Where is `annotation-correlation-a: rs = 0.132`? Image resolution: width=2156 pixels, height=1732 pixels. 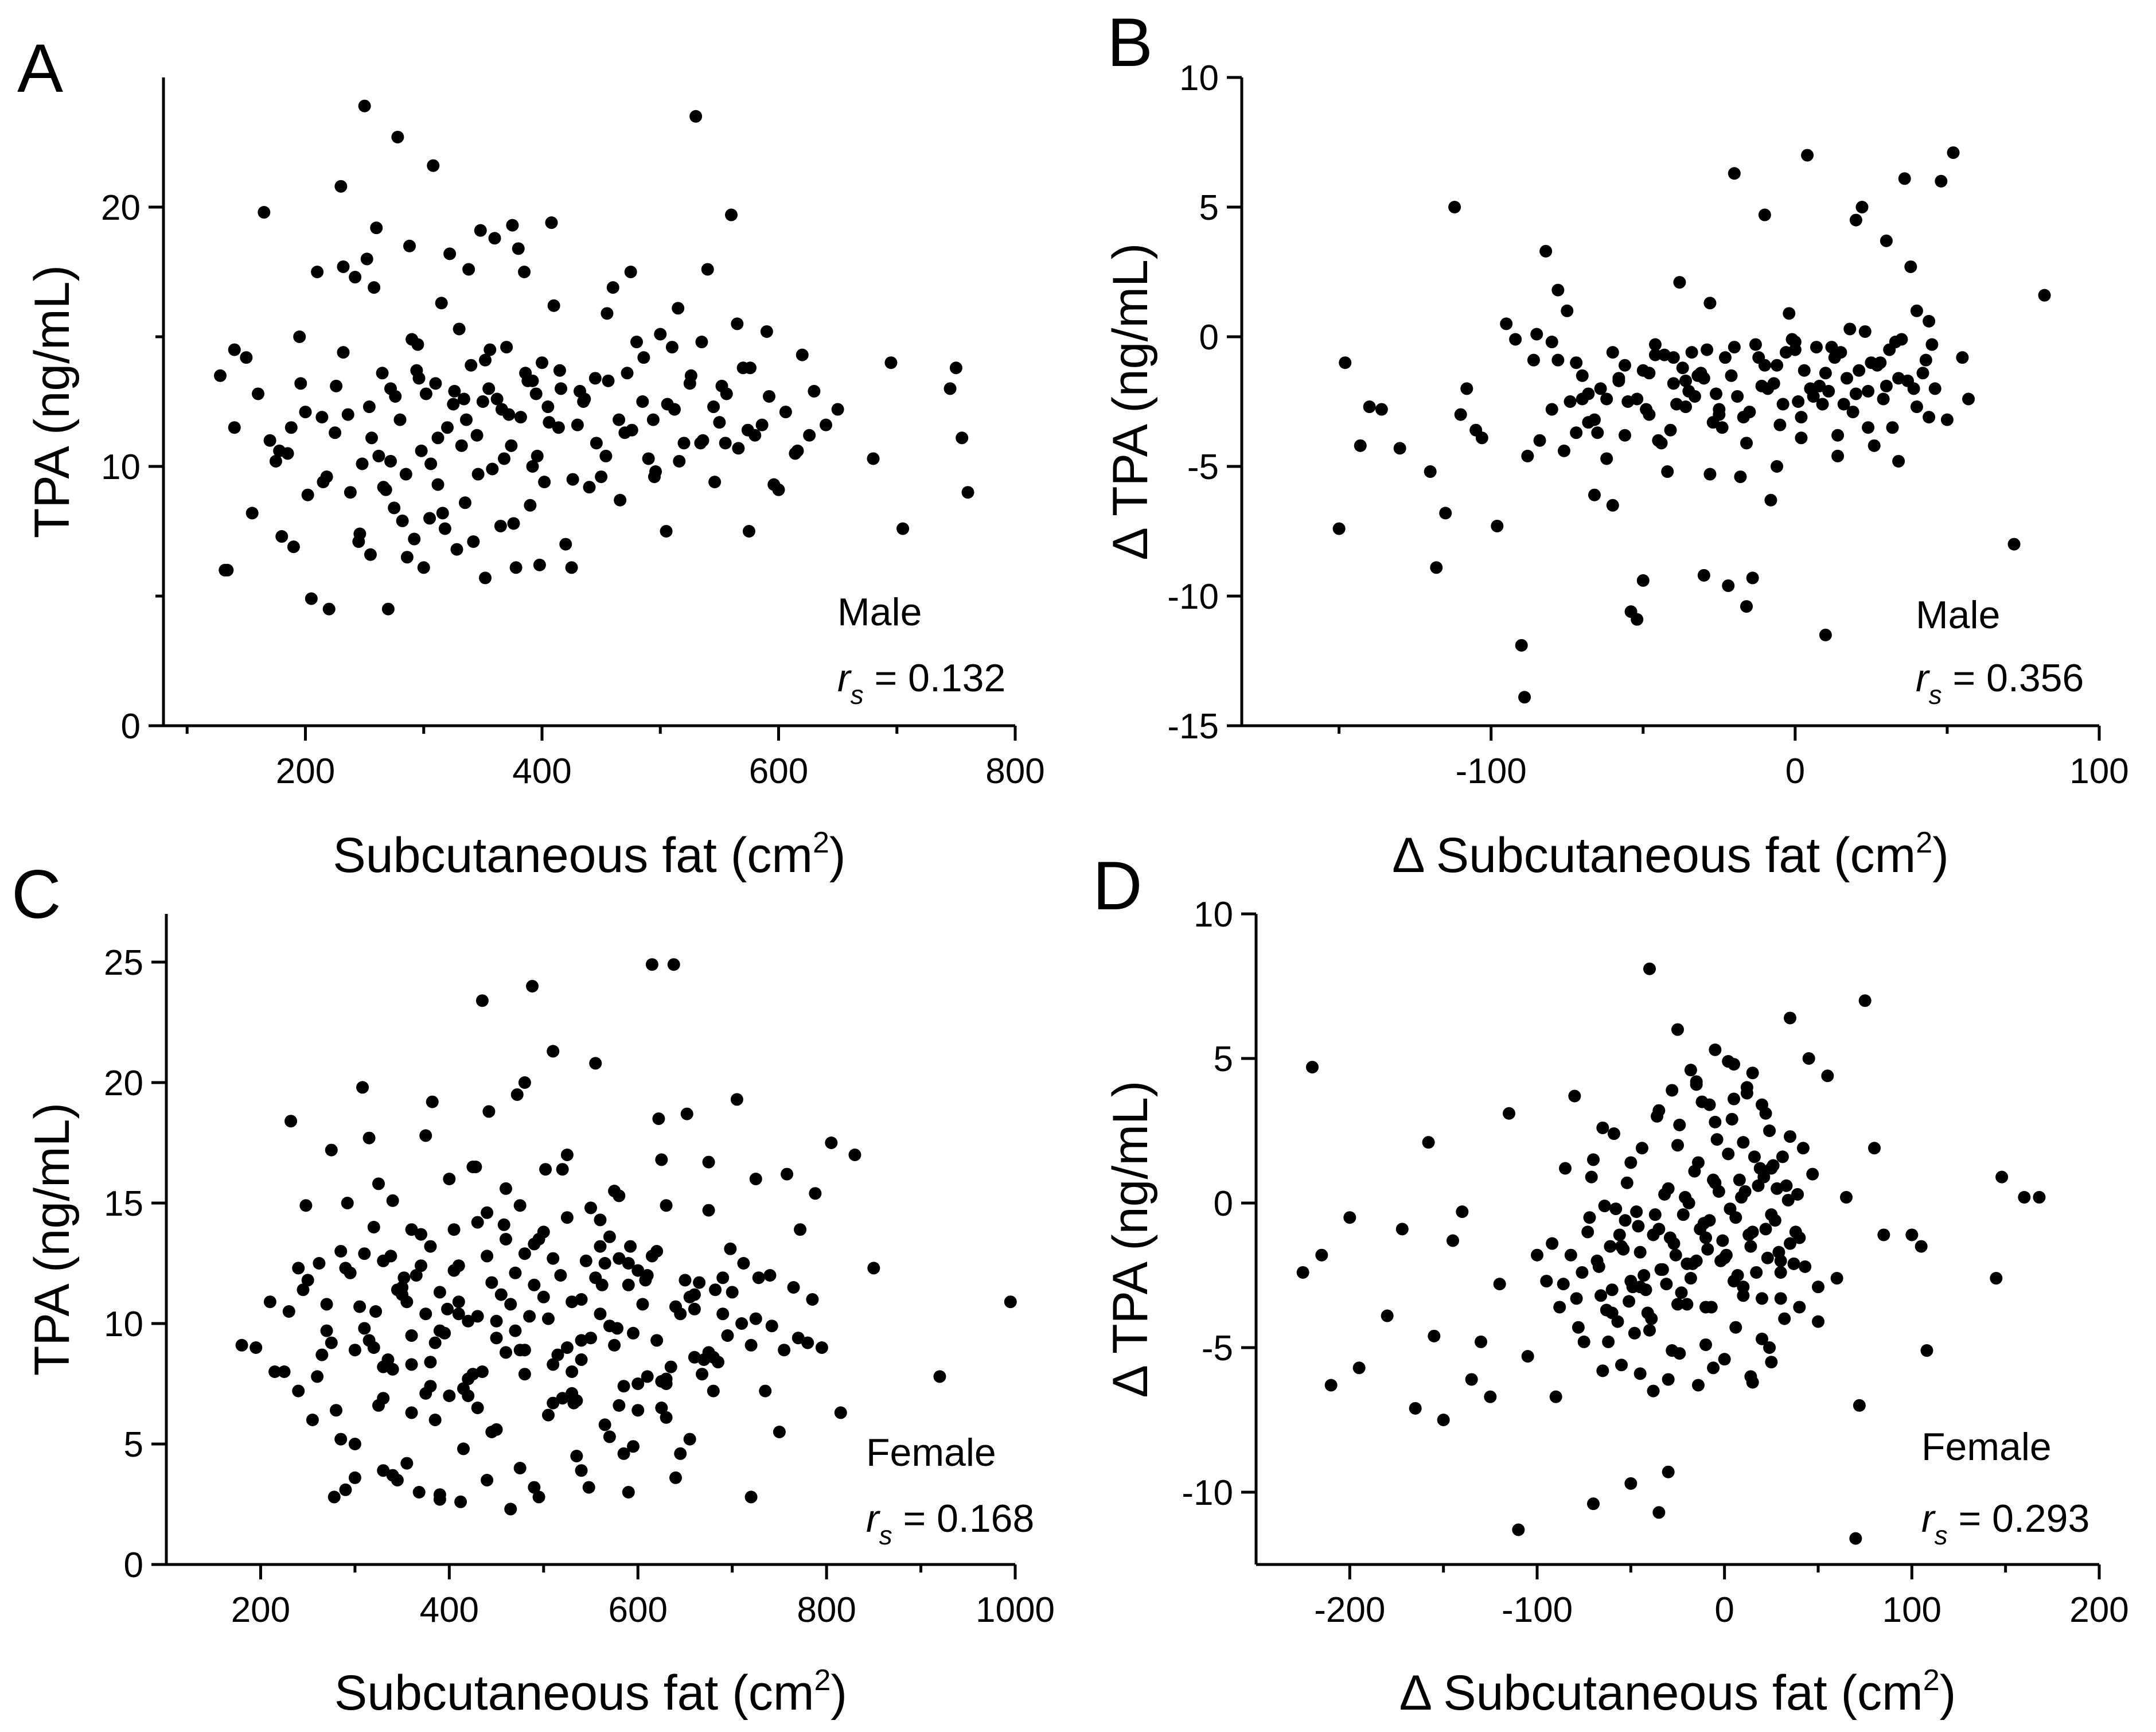
annotation-correlation-a: rs = 0.132 is located at coordinates (921, 683).